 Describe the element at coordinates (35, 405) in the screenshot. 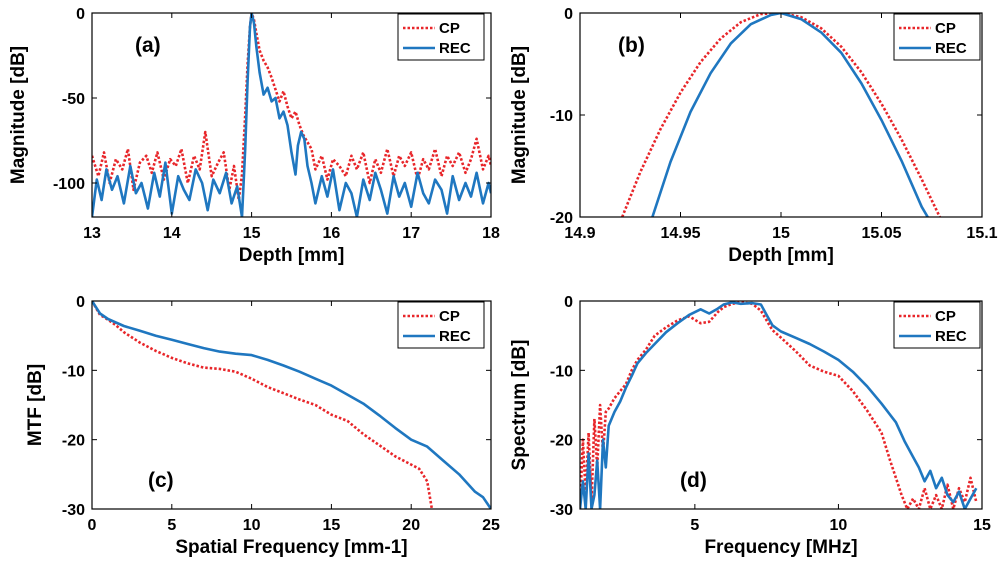

I see `y-axis-label: MTF [dB]` at that location.